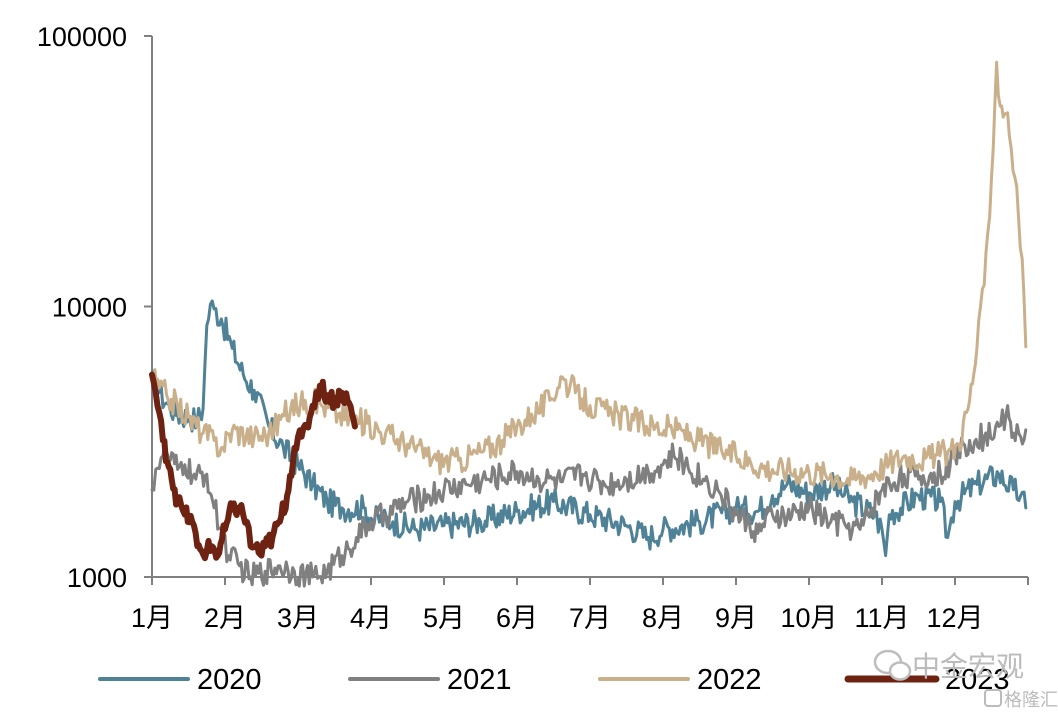 This screenshot has height=714, width=1058. I want to click on x-axis-ticks: 1月 2月 3月 4月 5月 6月 7月 8月 9月 10月 11月 12月, so click(580, 605).